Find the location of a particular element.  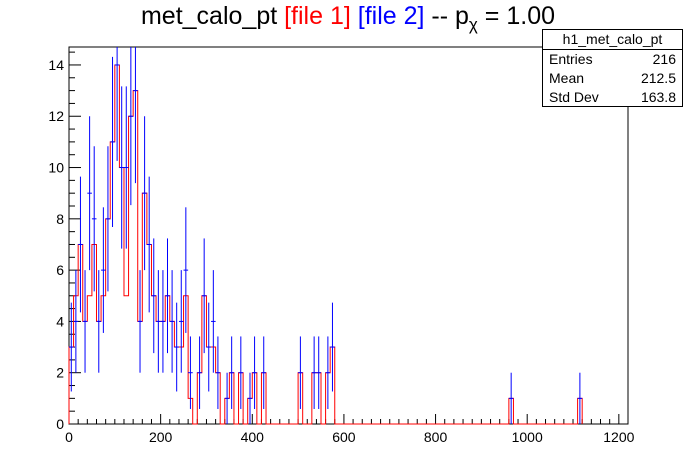

stats-mean-value: 212.5 is located at coordinates (658, 78).